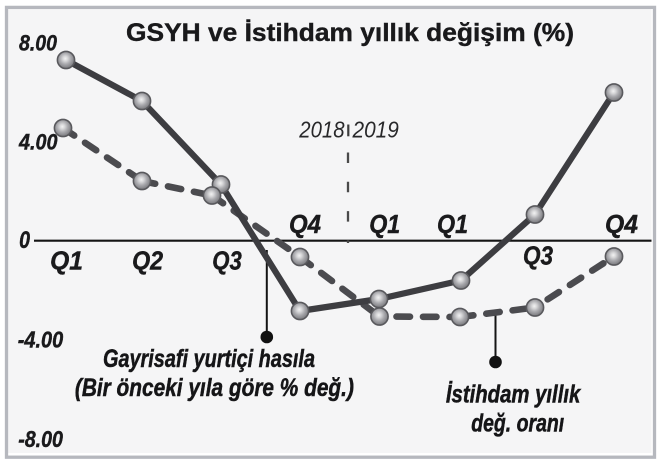 Image resolution: width=658 pixels, height=464 pixels. I want to click on svg-text: -4.00, so click(40, 340).